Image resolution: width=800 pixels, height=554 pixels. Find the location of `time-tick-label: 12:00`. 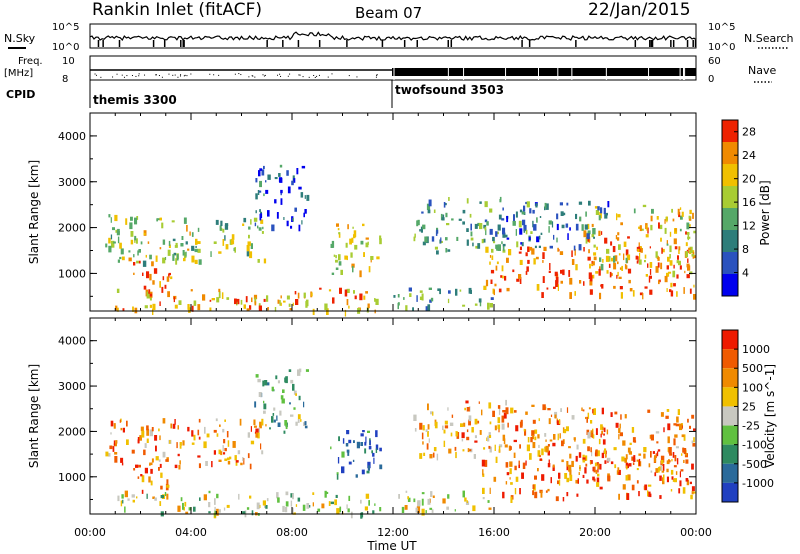

time-tick-label: 12:00 is located at coordinates (393, 532).